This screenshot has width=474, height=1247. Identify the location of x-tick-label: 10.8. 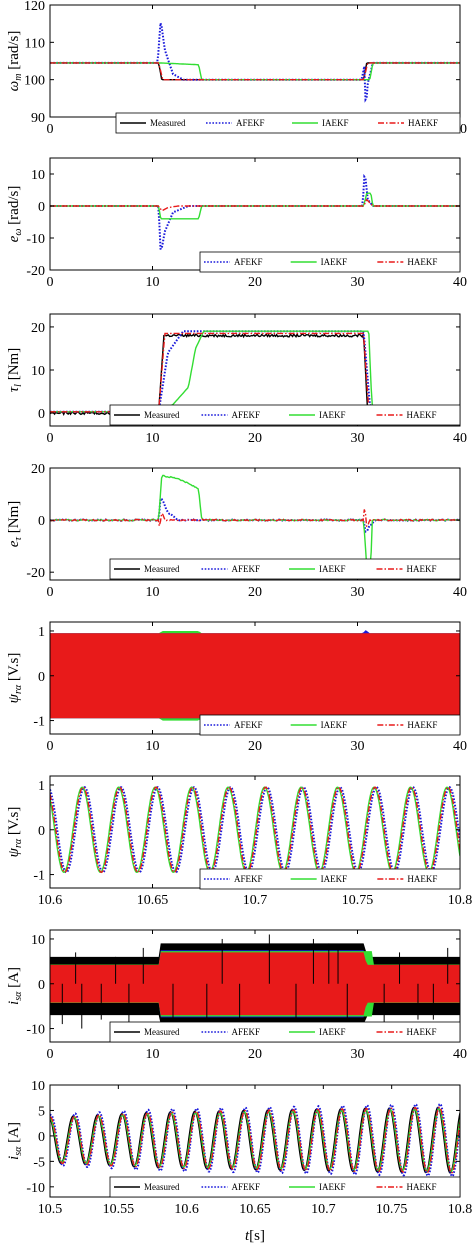
(460, 900).